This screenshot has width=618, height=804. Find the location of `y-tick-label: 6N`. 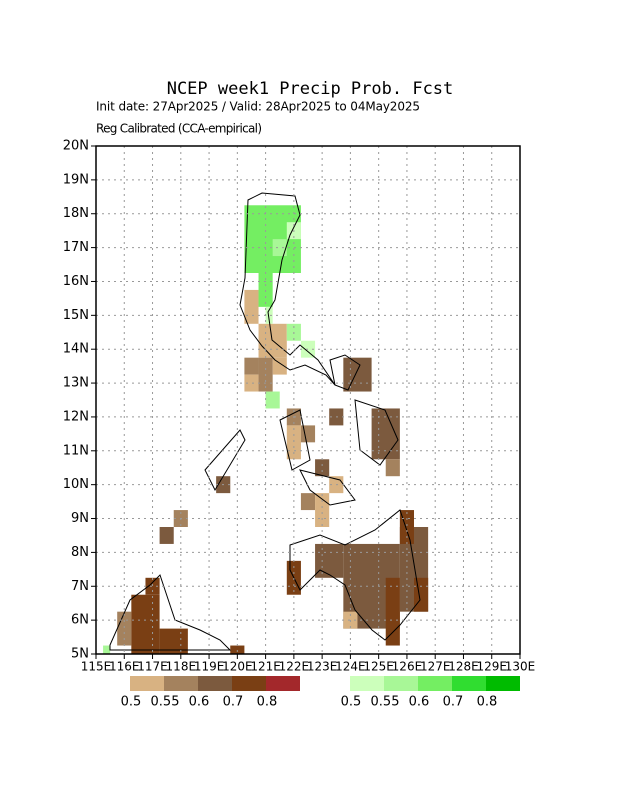

y-tick-label: 6N is located at coordinates (80, 620).